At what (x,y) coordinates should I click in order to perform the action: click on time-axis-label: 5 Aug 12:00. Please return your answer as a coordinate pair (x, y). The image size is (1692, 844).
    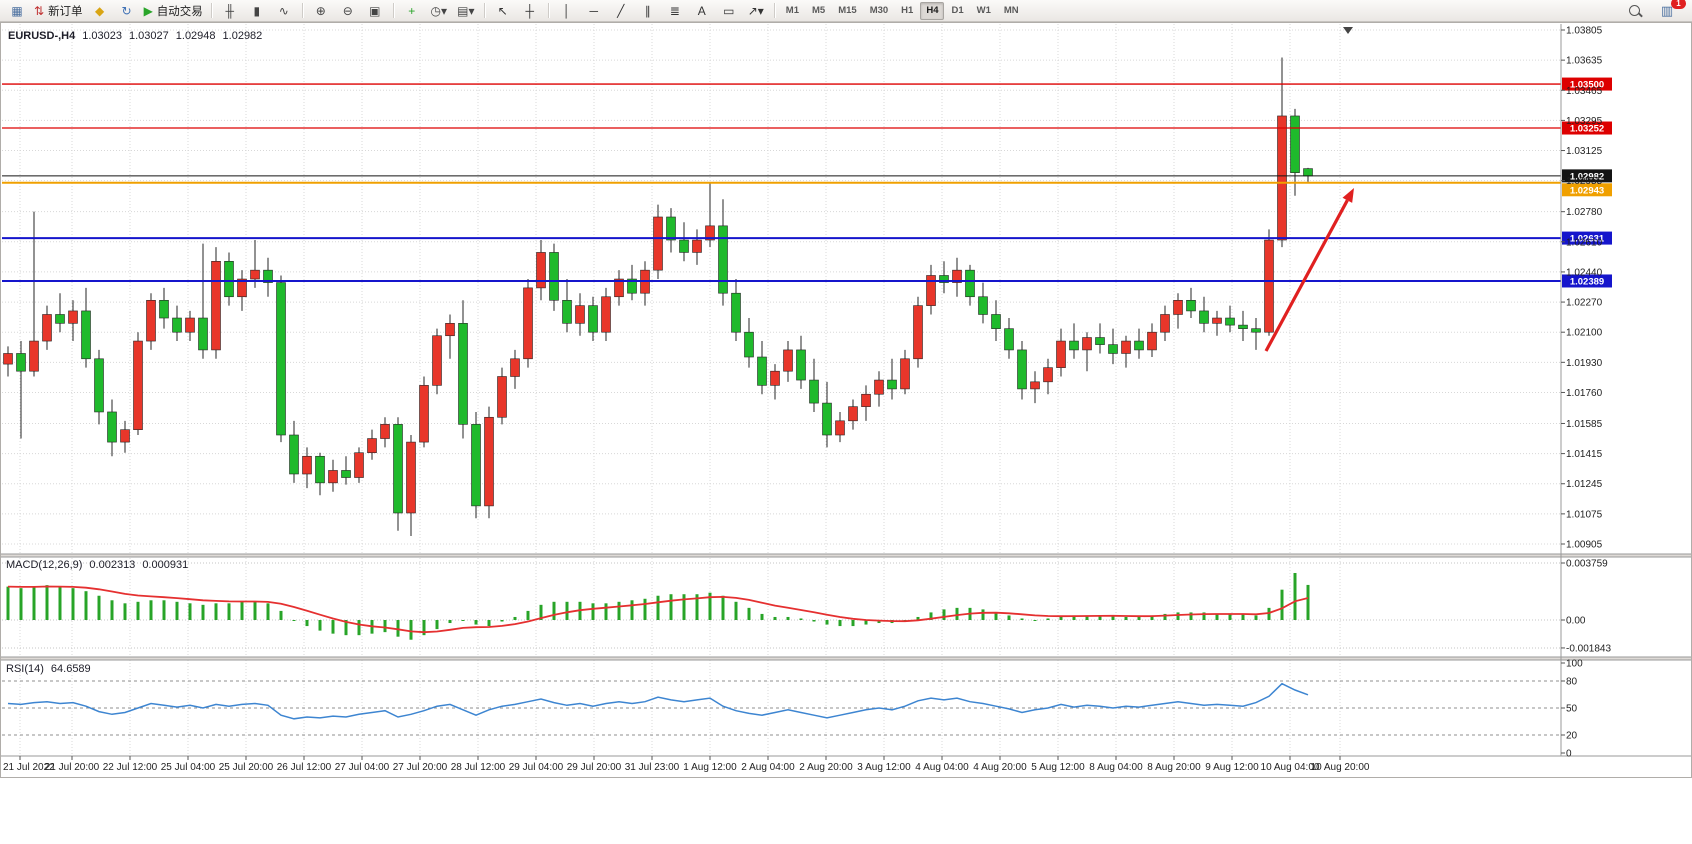
    Looking at the image, I should click on (1058, 767).